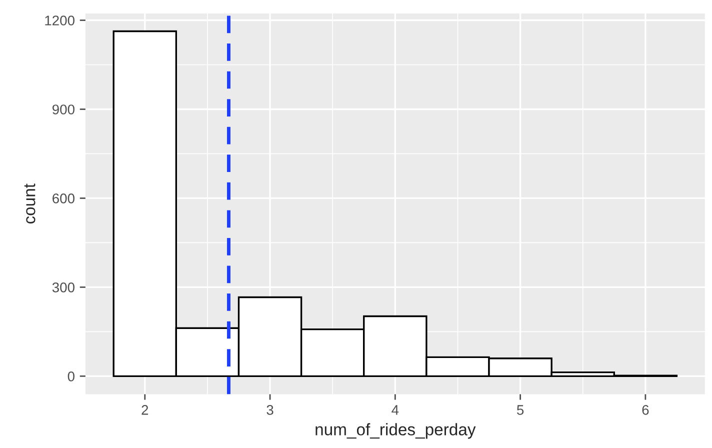  What do you see at coordinates (30, 204) in the screenshot?
I see `y-axis-title: count` at bounding box center [30, 204].